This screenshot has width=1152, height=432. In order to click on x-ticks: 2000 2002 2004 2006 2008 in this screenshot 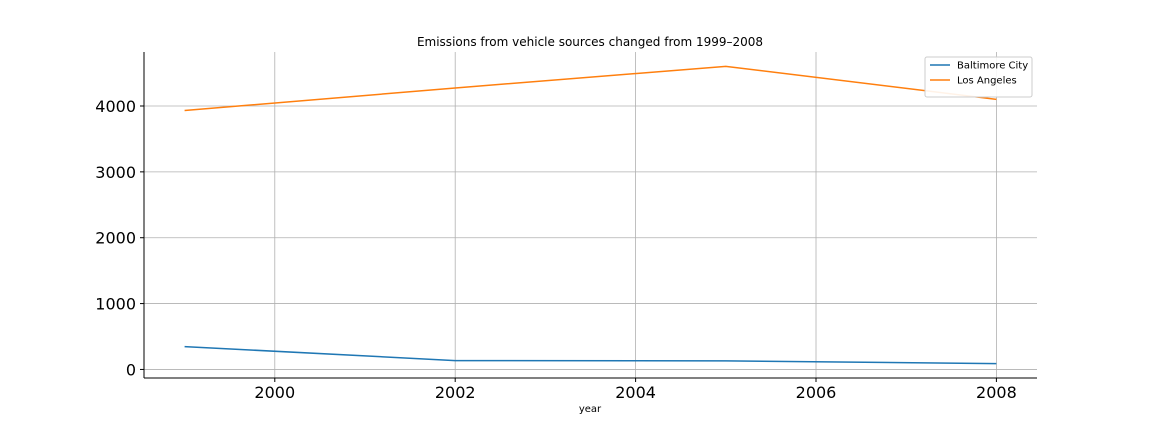, I will do `click(635, 390)`.